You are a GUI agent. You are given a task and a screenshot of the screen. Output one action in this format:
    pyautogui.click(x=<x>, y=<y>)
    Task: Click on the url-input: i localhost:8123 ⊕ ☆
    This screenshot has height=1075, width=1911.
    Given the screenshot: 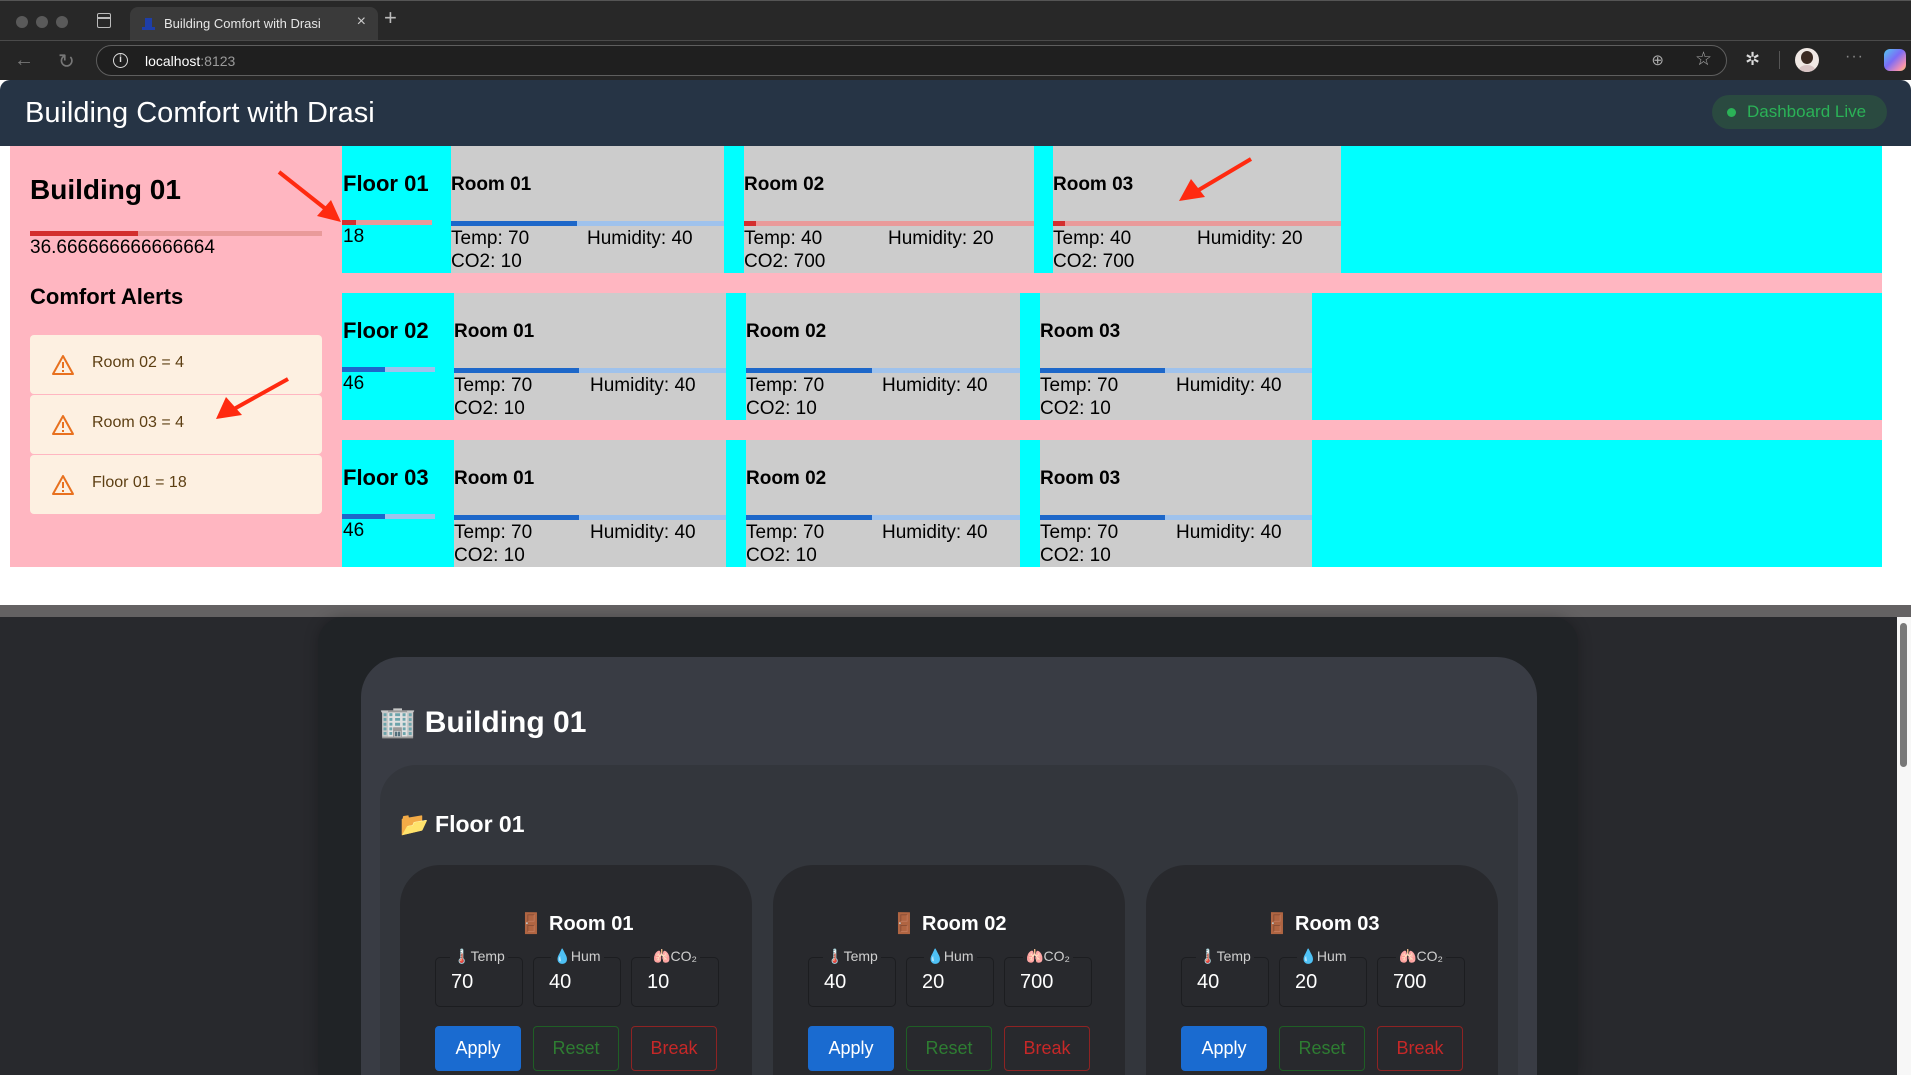 What is the action you would take?
    pyautogui.click(x=911, y=60)
    